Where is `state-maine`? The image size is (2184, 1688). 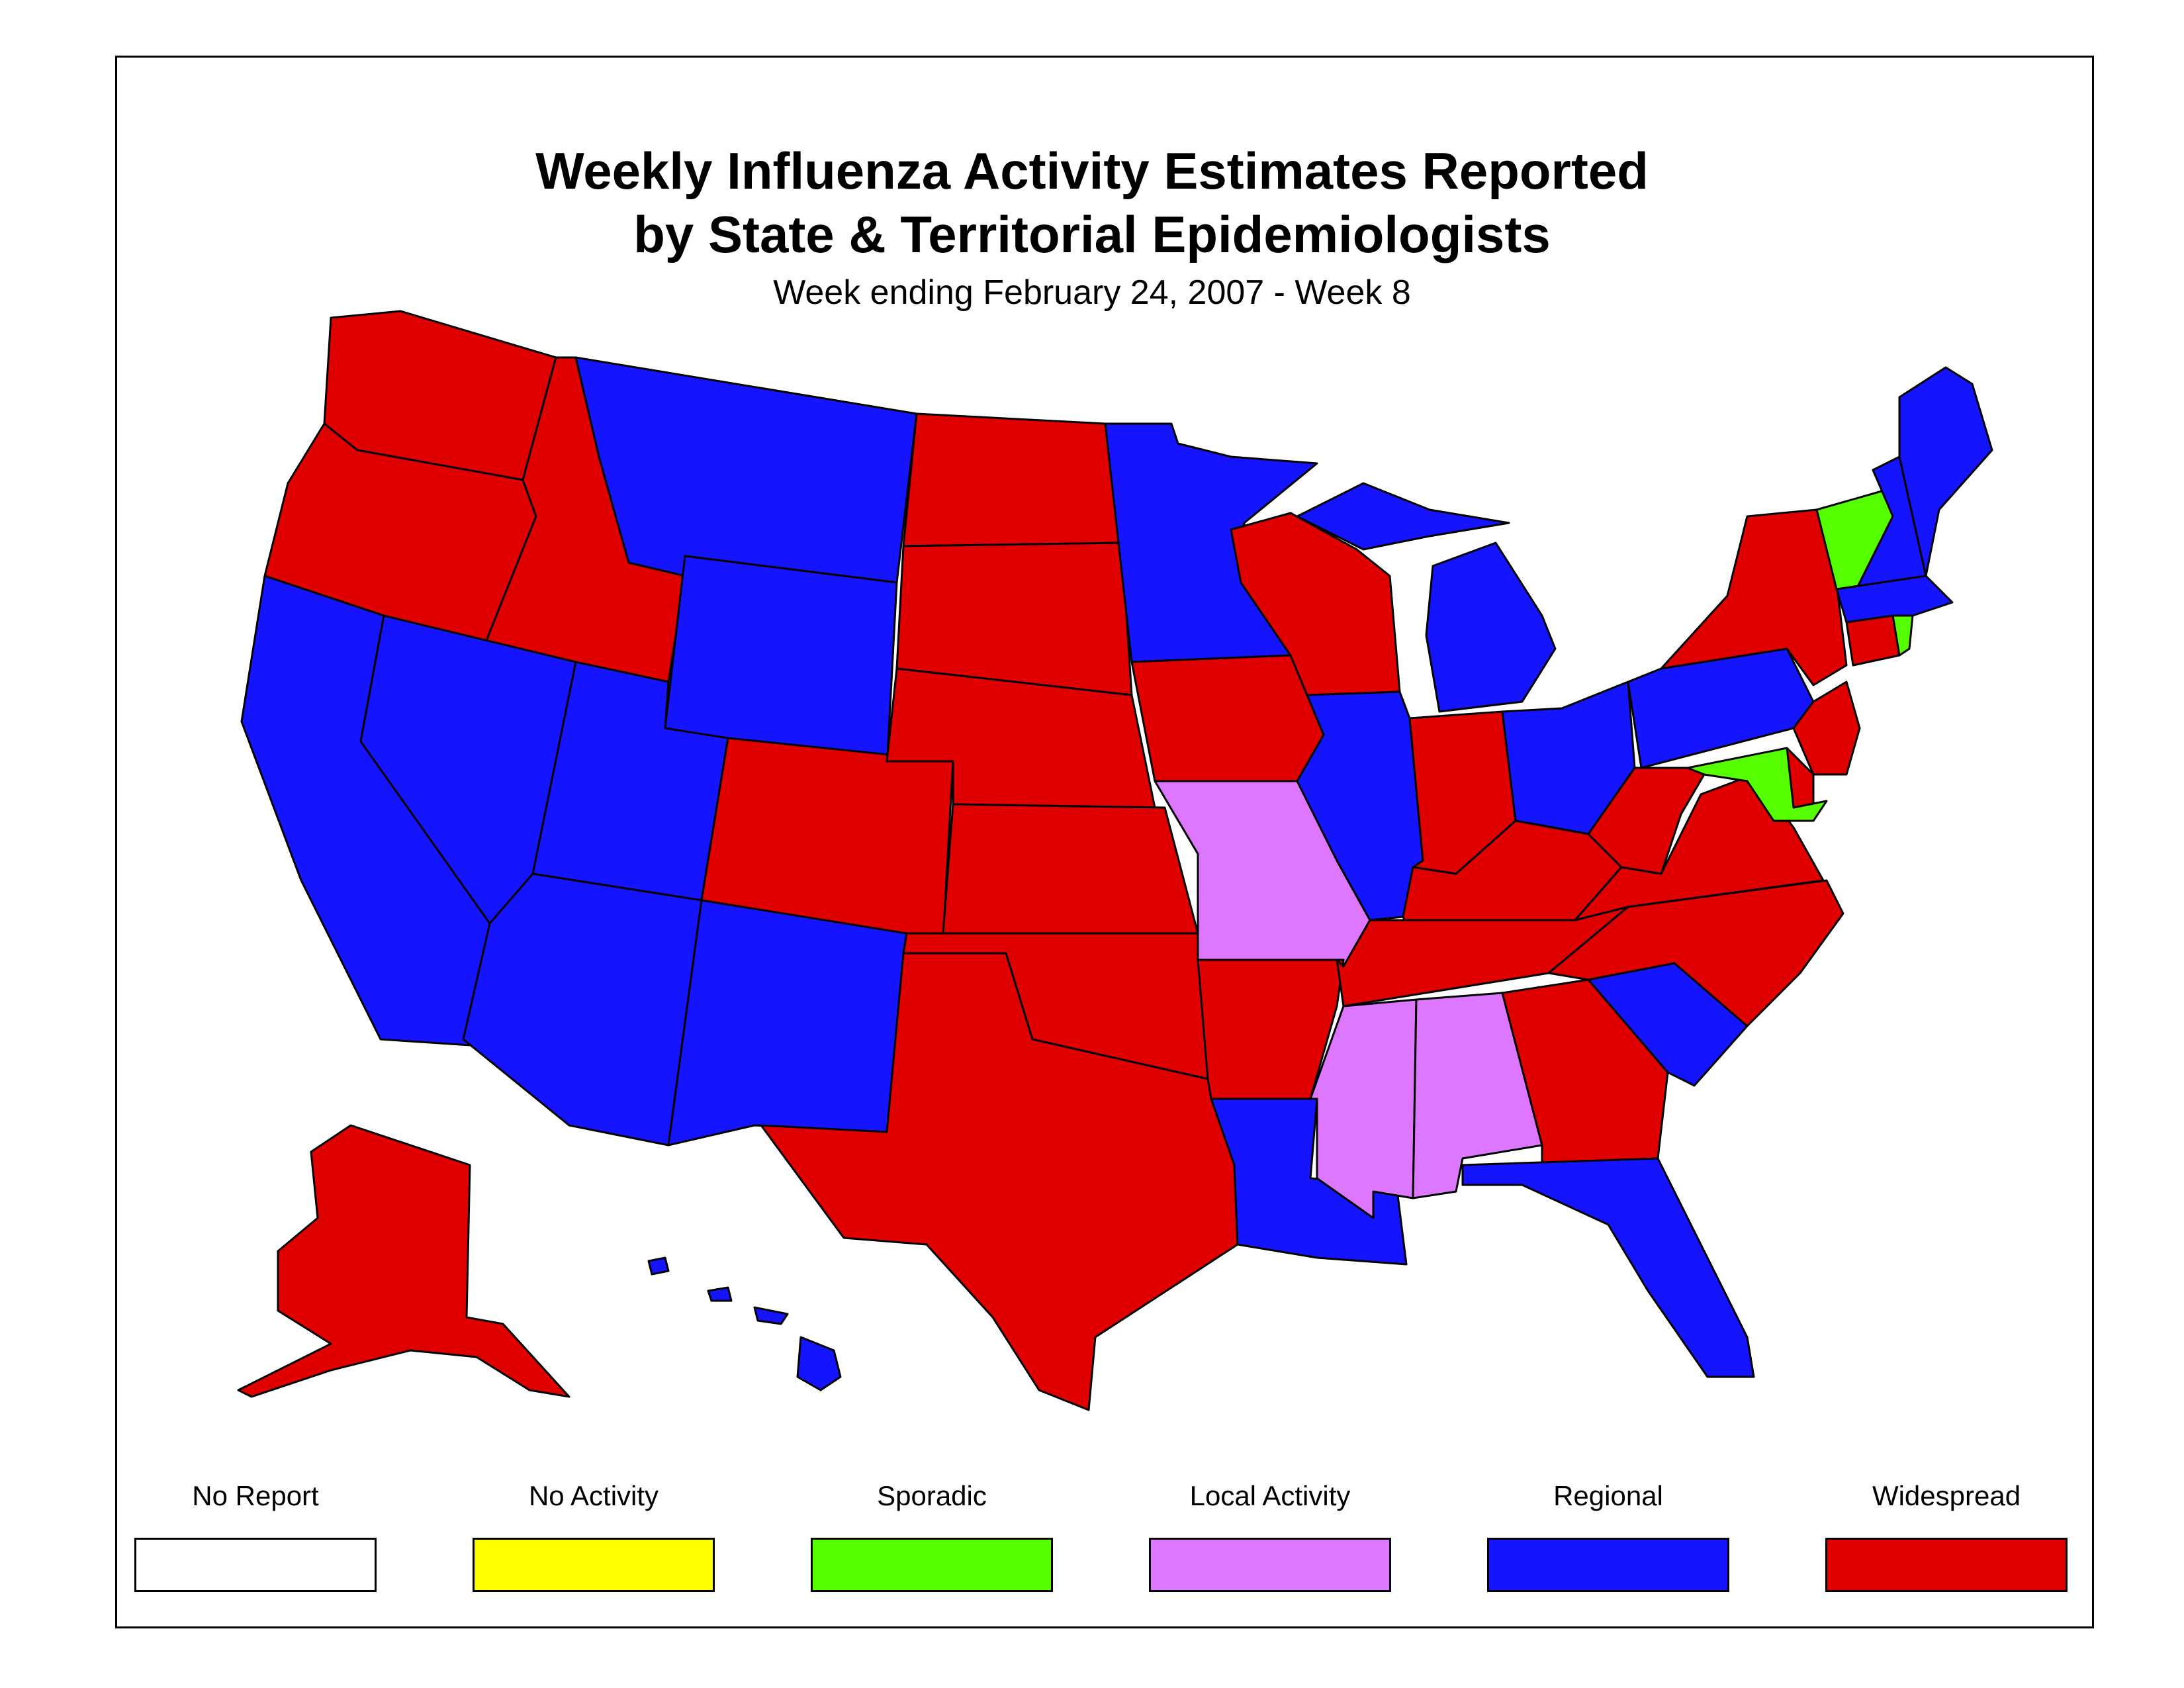 state-maine is located at coordinates (1945, 471).